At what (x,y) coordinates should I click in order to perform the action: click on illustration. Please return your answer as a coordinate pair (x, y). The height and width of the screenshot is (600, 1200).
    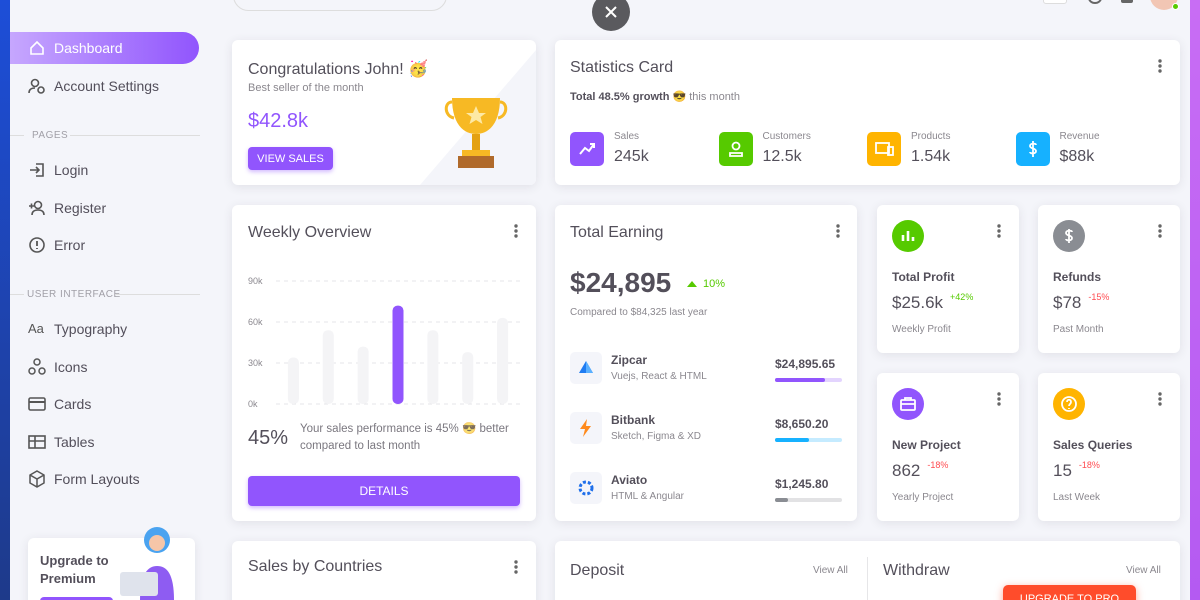
    Looking at the image, I should click on (147, 563).